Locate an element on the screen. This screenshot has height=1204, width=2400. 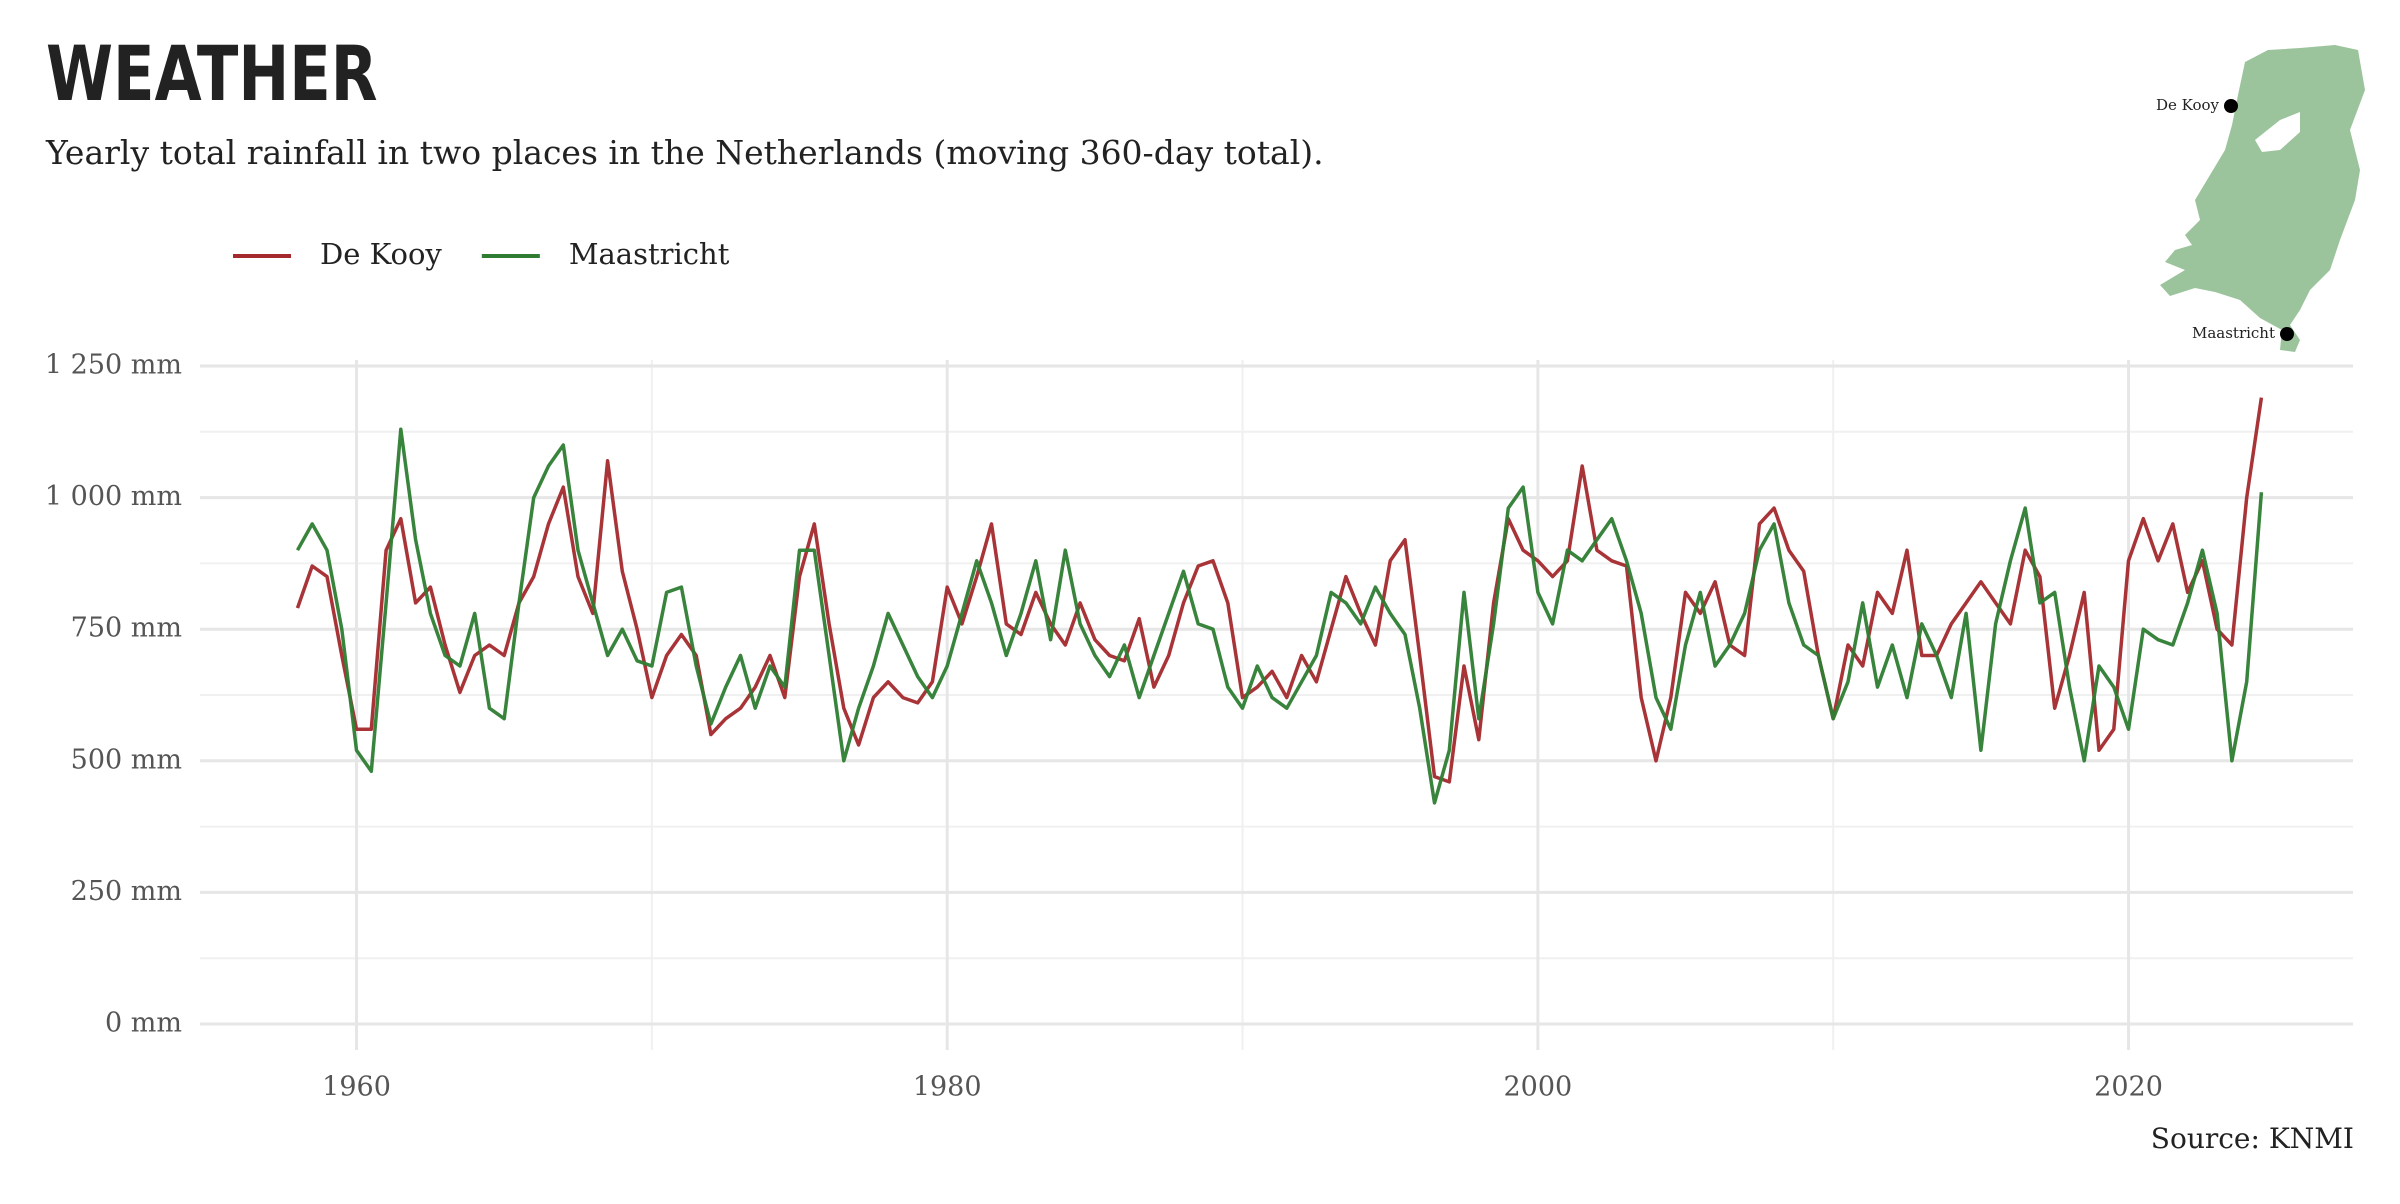
source: Source: KNMI is located at coordinates (2252, 1138).